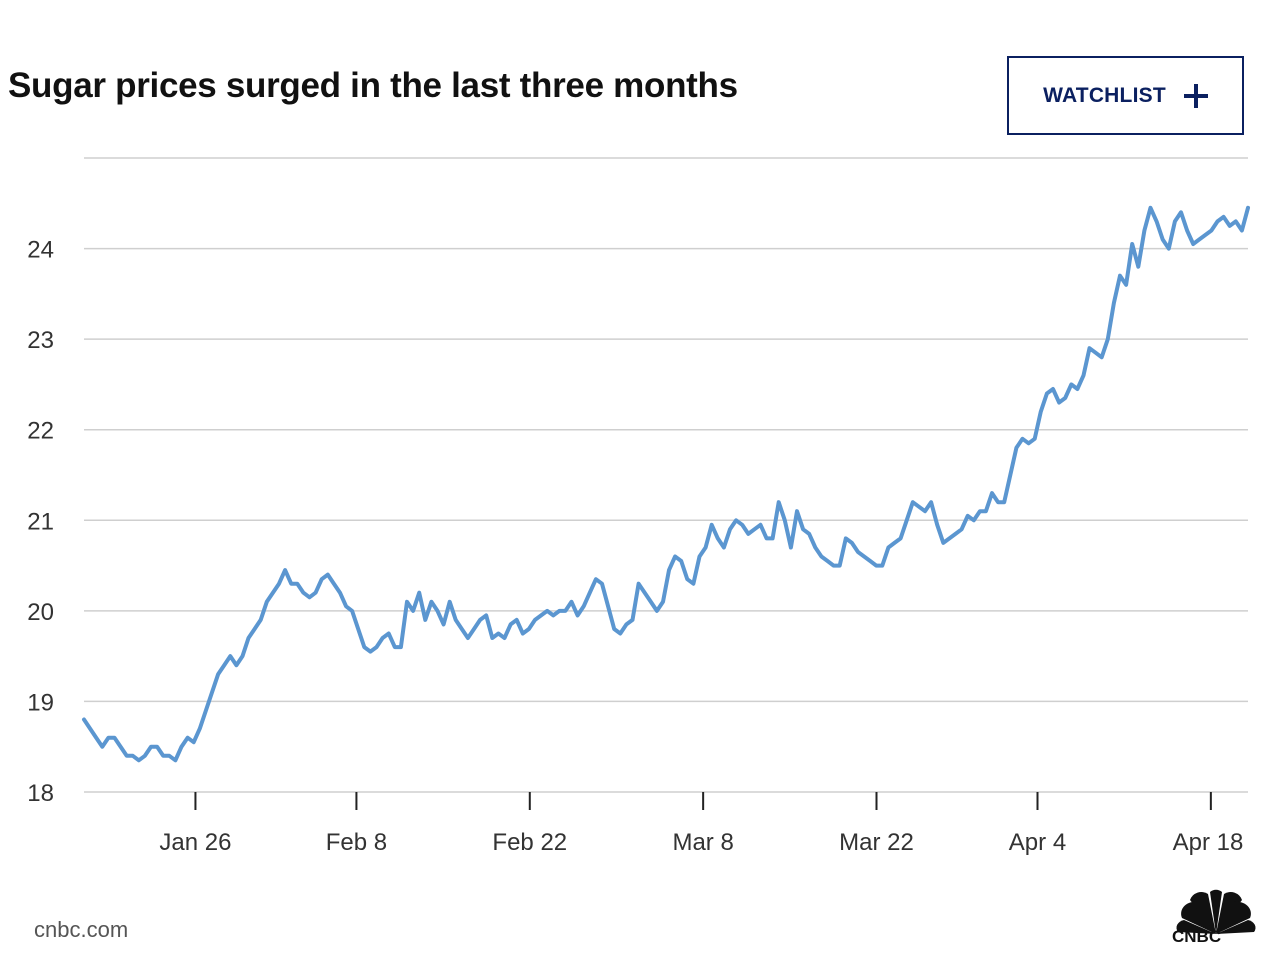 The width and height of the screenshot is (1278, 956). I want to click on y-tick-label: 21, so click(40, 521).